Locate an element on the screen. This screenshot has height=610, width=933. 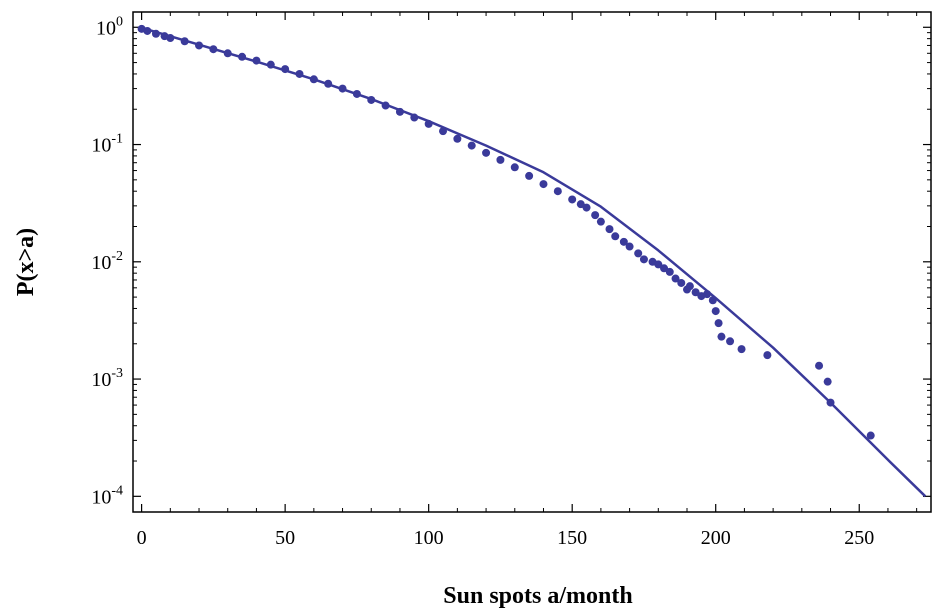
x-tick-label: 200 is located at coordinates (716, 538).